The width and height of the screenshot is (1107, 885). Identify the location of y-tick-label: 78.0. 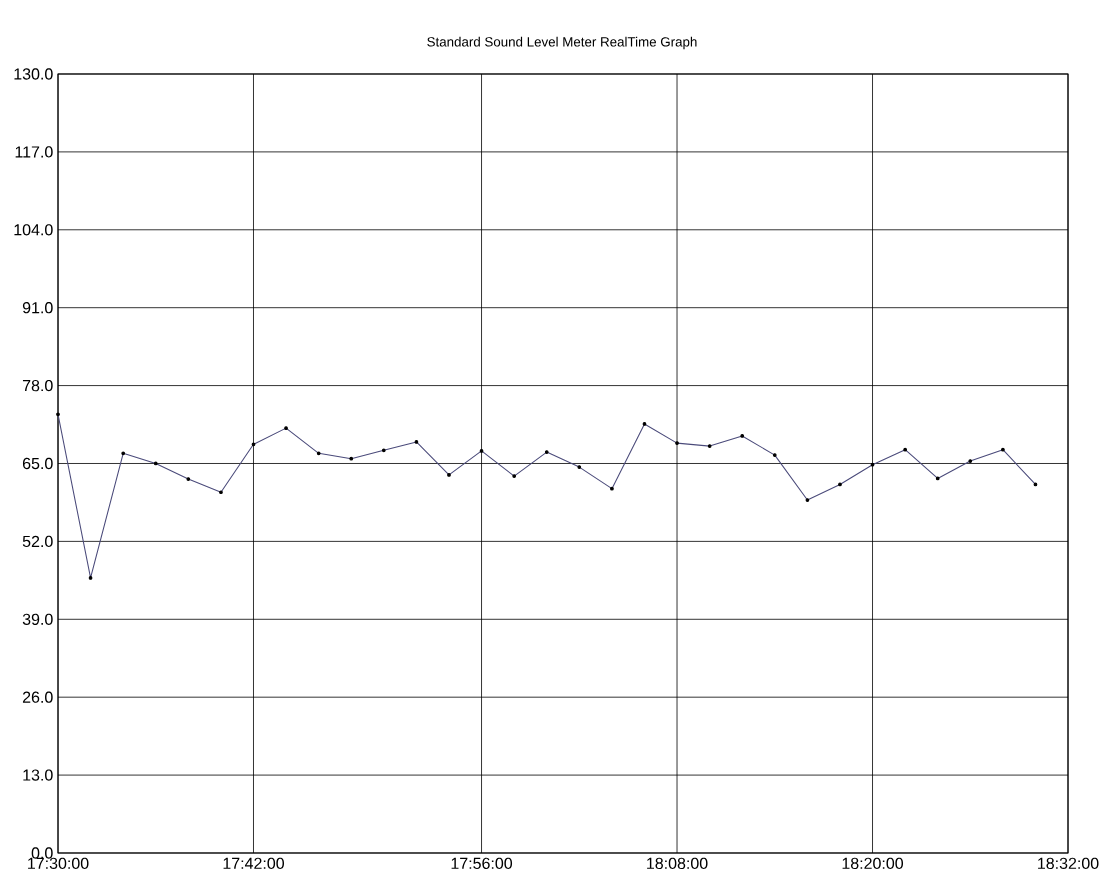
(37, 385).